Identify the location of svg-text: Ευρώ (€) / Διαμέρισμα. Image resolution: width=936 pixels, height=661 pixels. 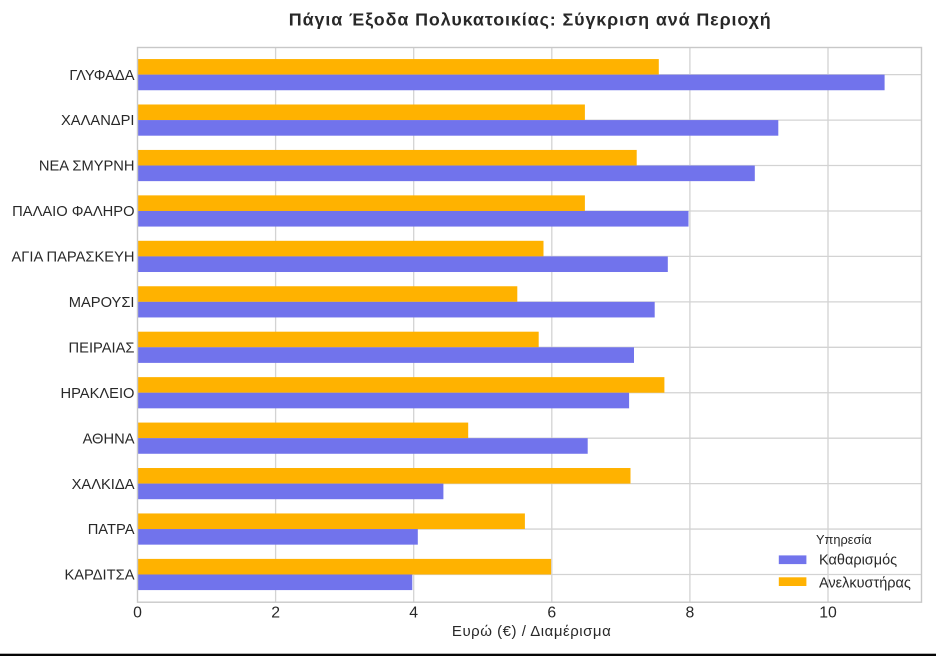
(531, 631).